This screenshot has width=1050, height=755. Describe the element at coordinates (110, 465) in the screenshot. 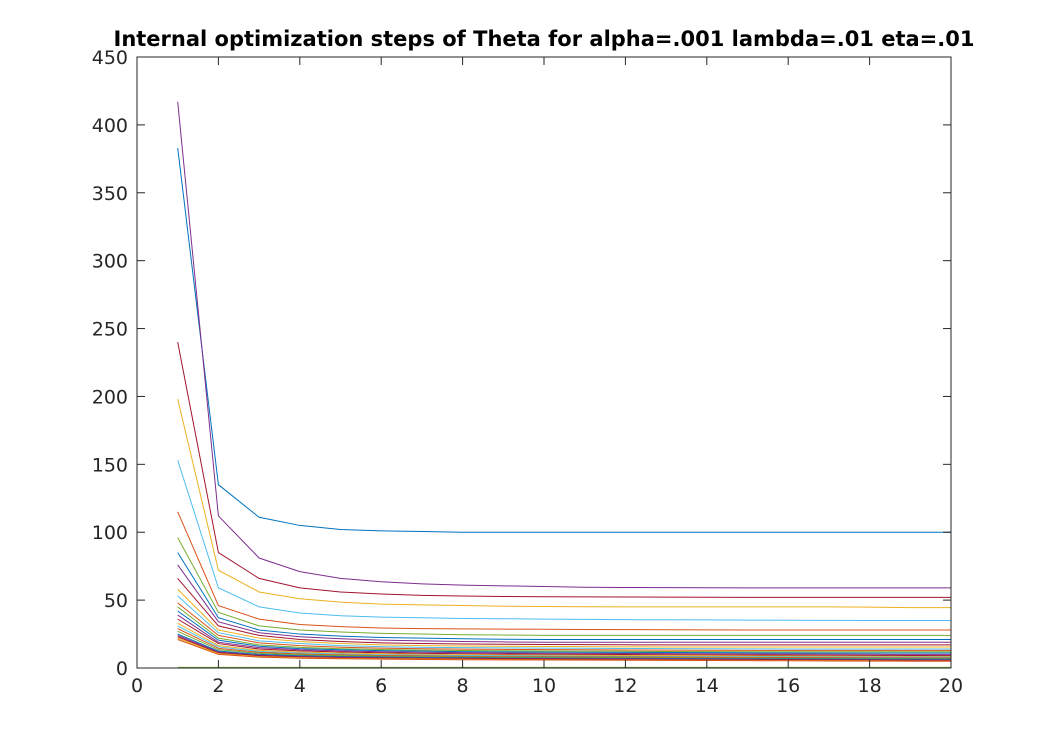

I see `y-tick-label: 150` at that location.